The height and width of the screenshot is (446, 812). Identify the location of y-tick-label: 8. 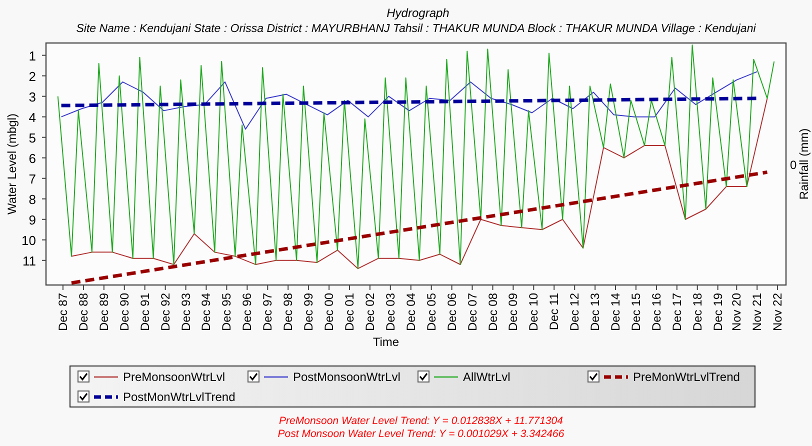
(32, 199).